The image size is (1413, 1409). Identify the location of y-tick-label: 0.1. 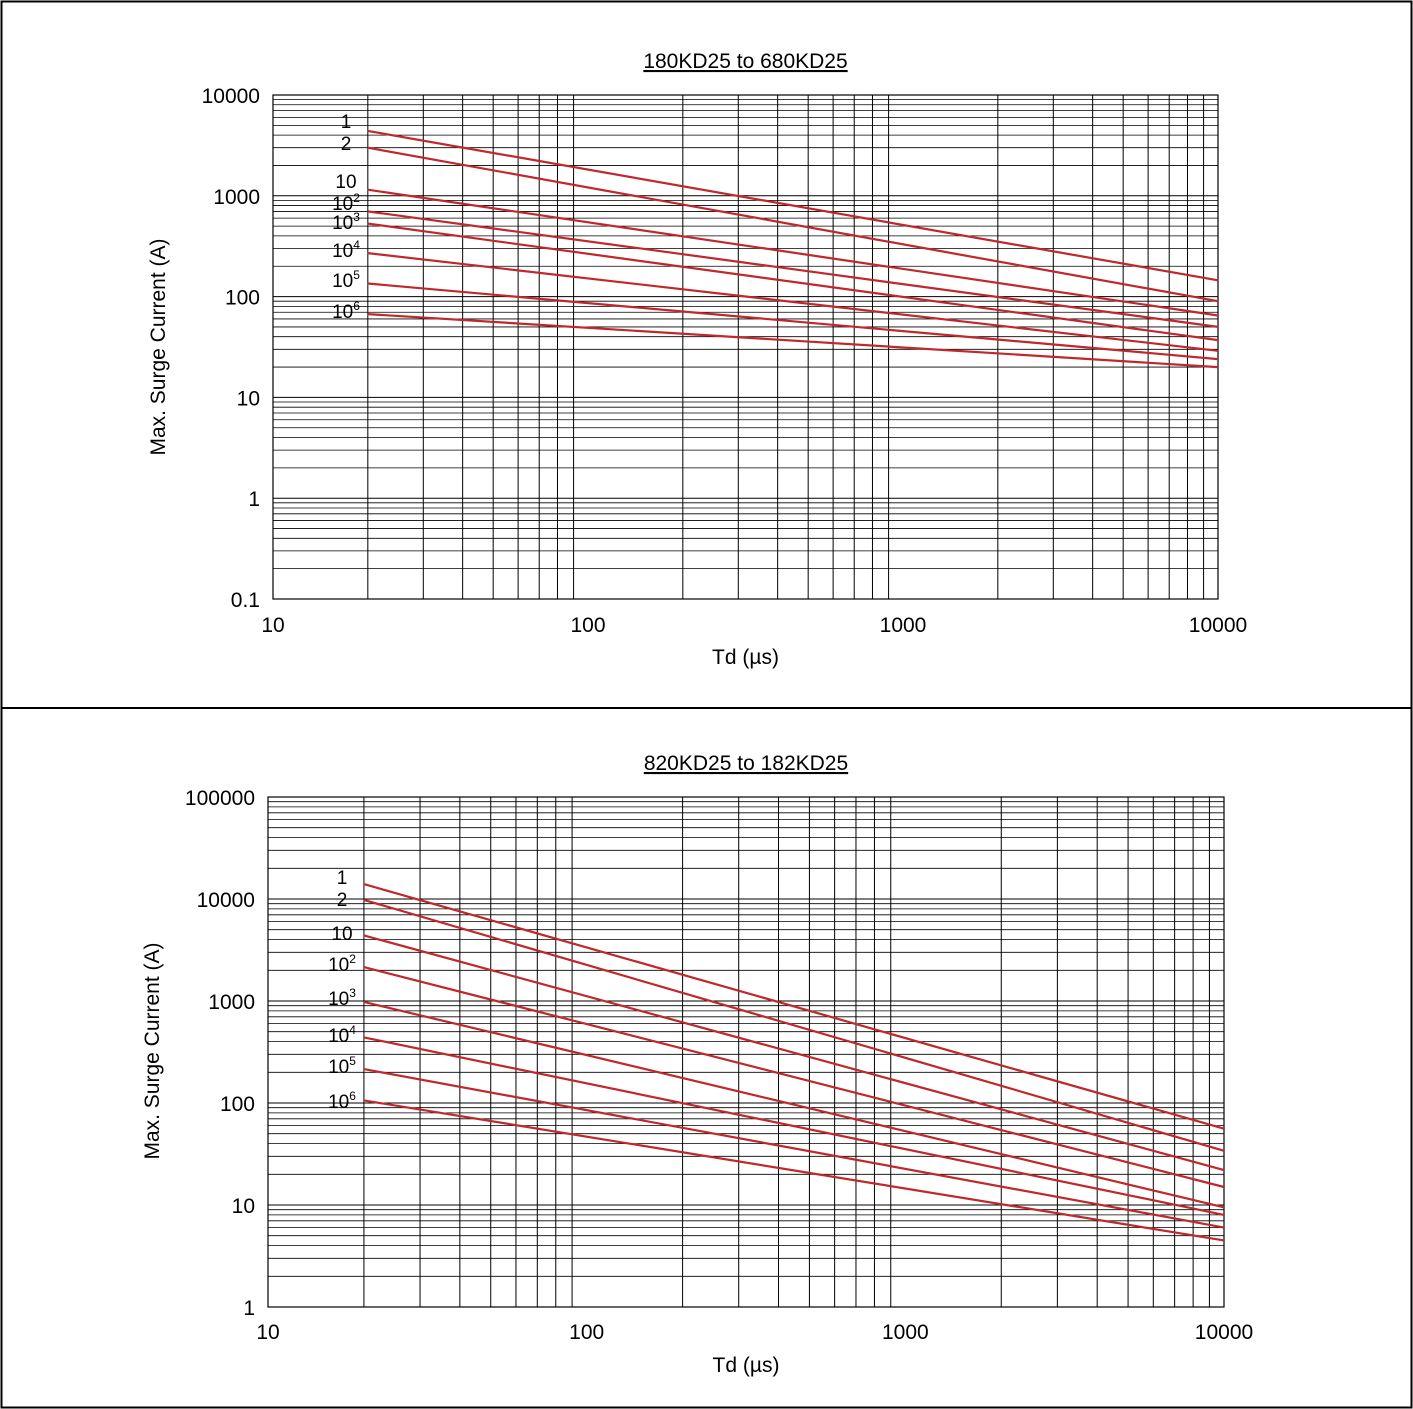
(245, 600).